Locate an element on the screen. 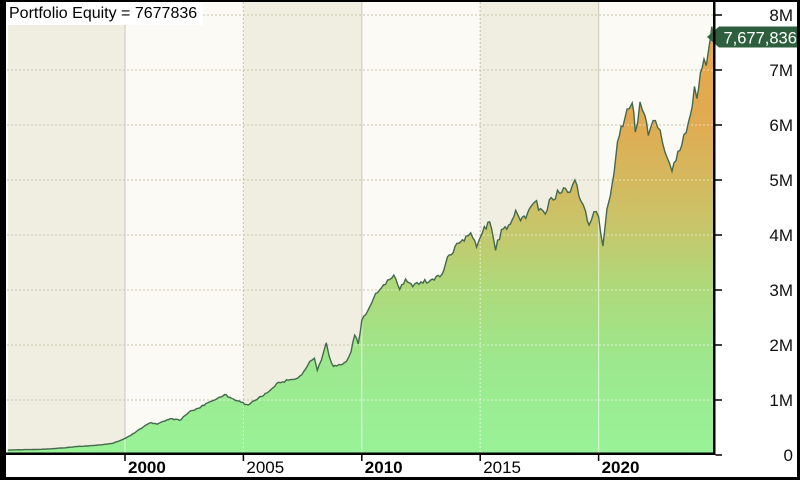 The image size is (800, 480). y-axis-label: 1M is located at coordinates (781, 400).